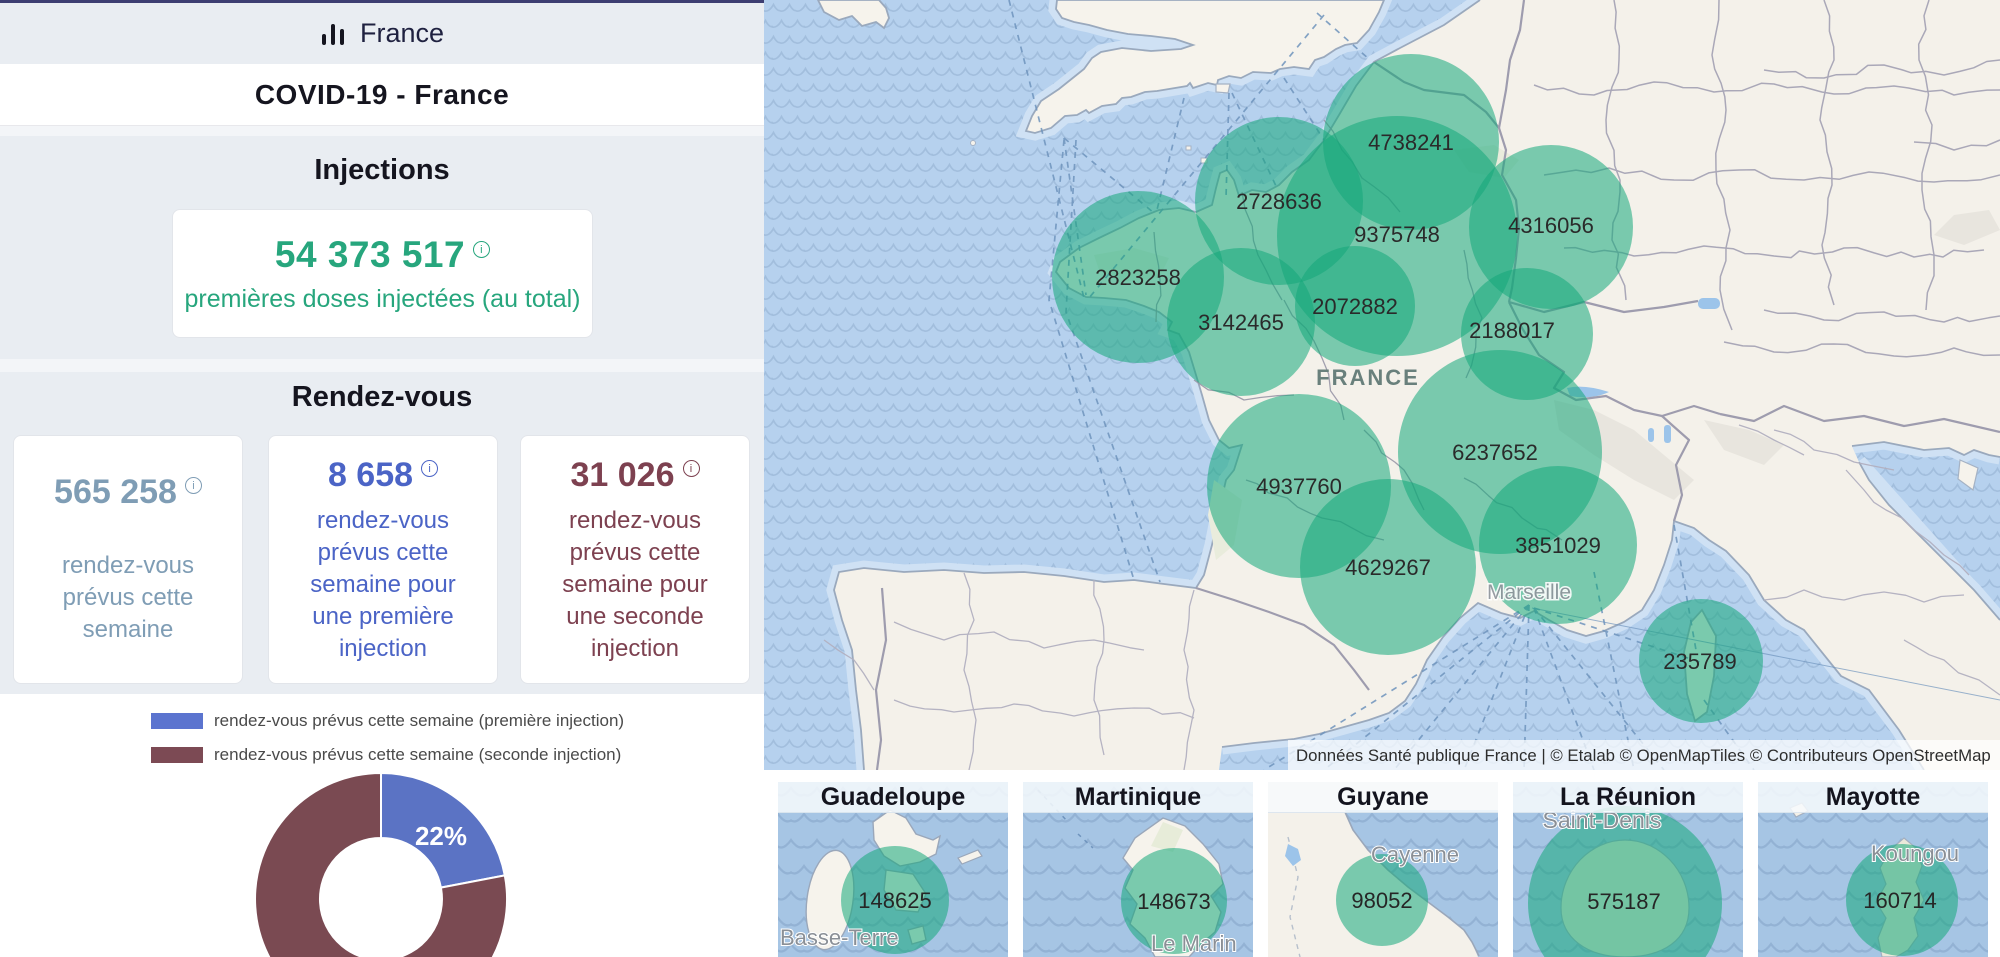 The height and width of the screenshot is (957, 2000). Describe the element at coordinates (441, 836) in the screenshot. I see `svg-text: 22%` at that location.